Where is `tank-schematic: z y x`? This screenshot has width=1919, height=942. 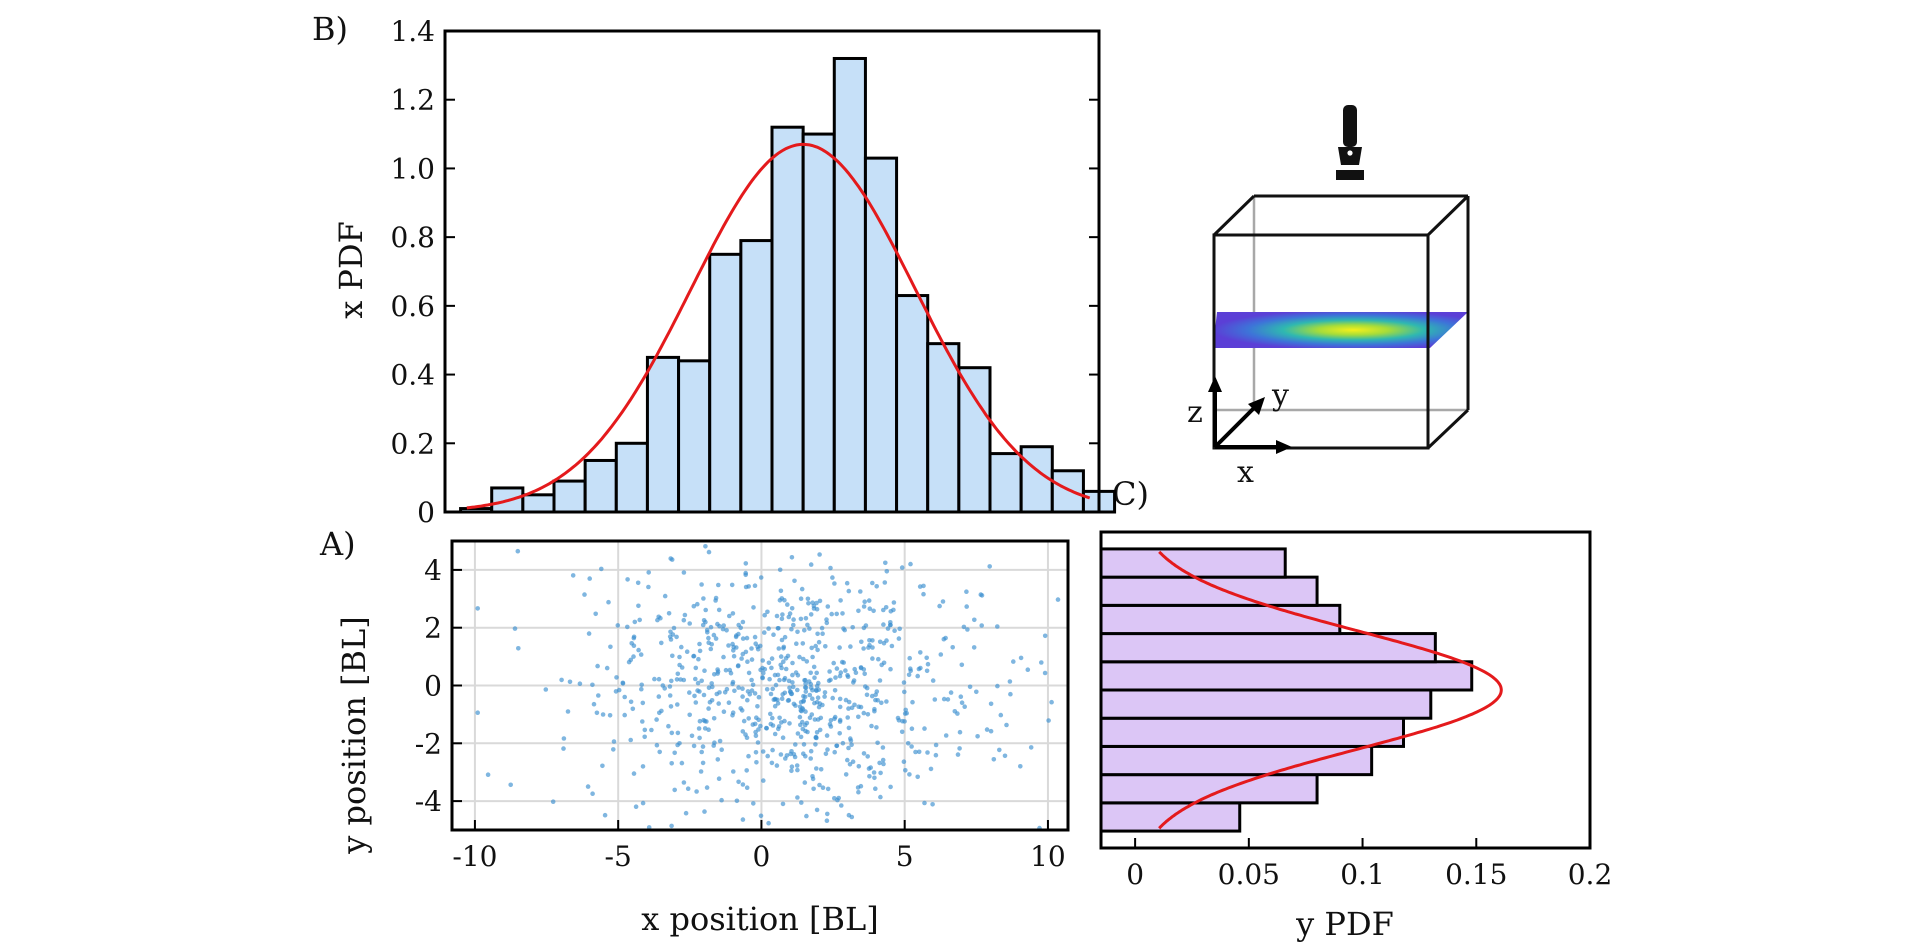 tank-schematic: z y x is located at coordinates (1328, 297).